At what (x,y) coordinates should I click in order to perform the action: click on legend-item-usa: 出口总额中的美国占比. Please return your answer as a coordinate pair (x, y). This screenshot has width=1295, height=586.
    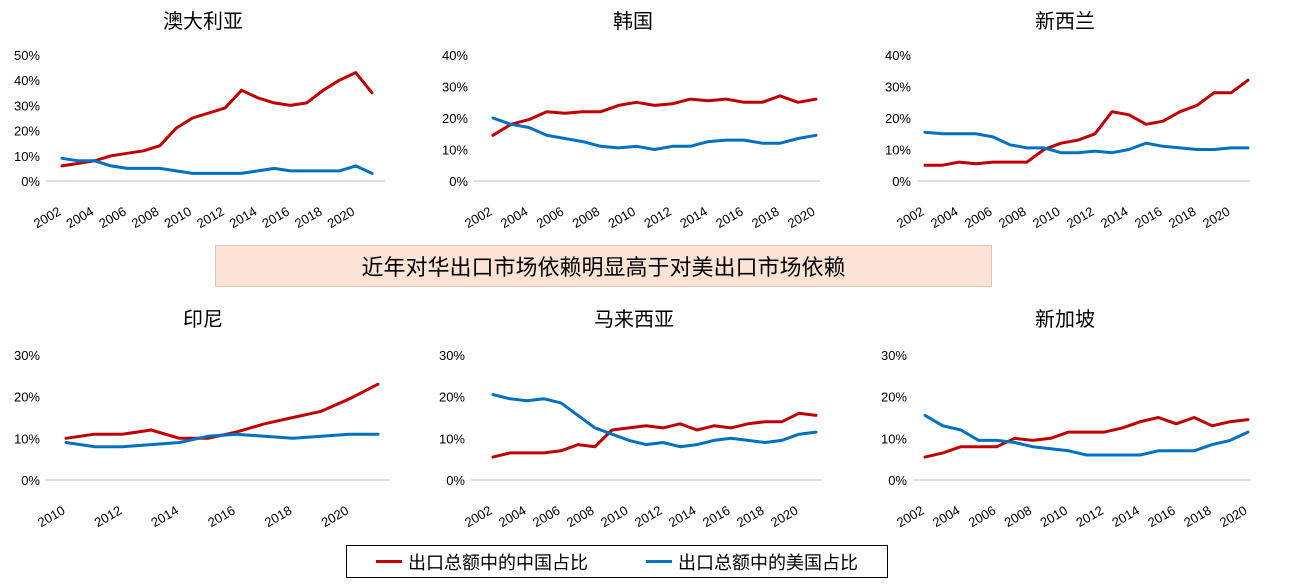
    Looking at the image, I should click on (752, 562).